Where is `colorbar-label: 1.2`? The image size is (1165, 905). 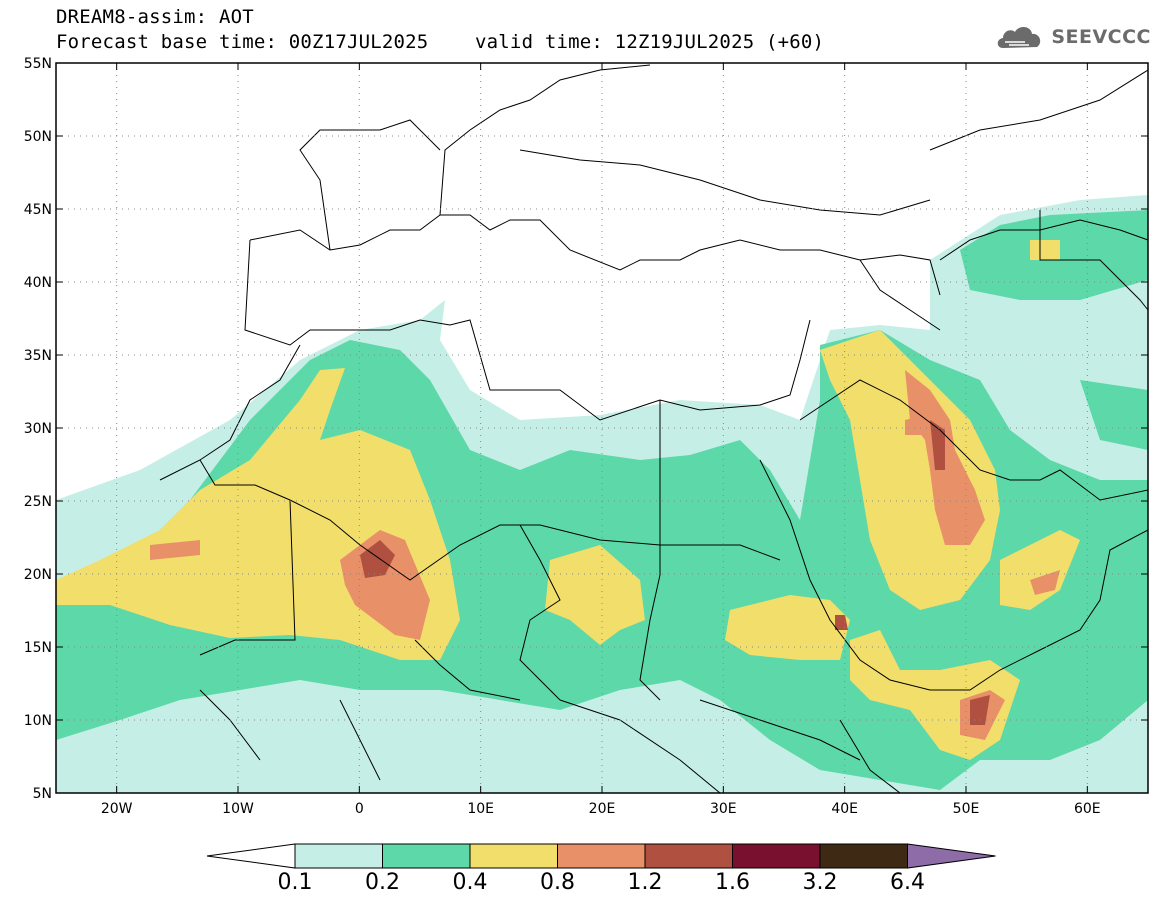 colorbar-label: 1.2 is located at coordinates (645, 882).